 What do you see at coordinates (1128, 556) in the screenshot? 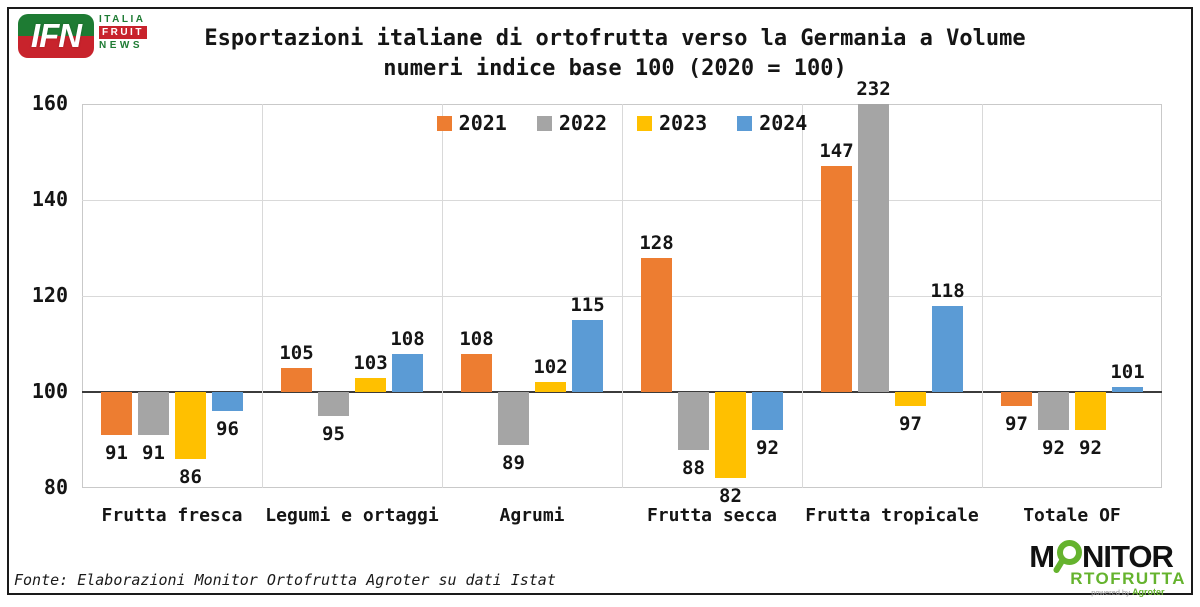
I see `monitor-logo-nitor: NITOR` at bounding box center [1128, 556].